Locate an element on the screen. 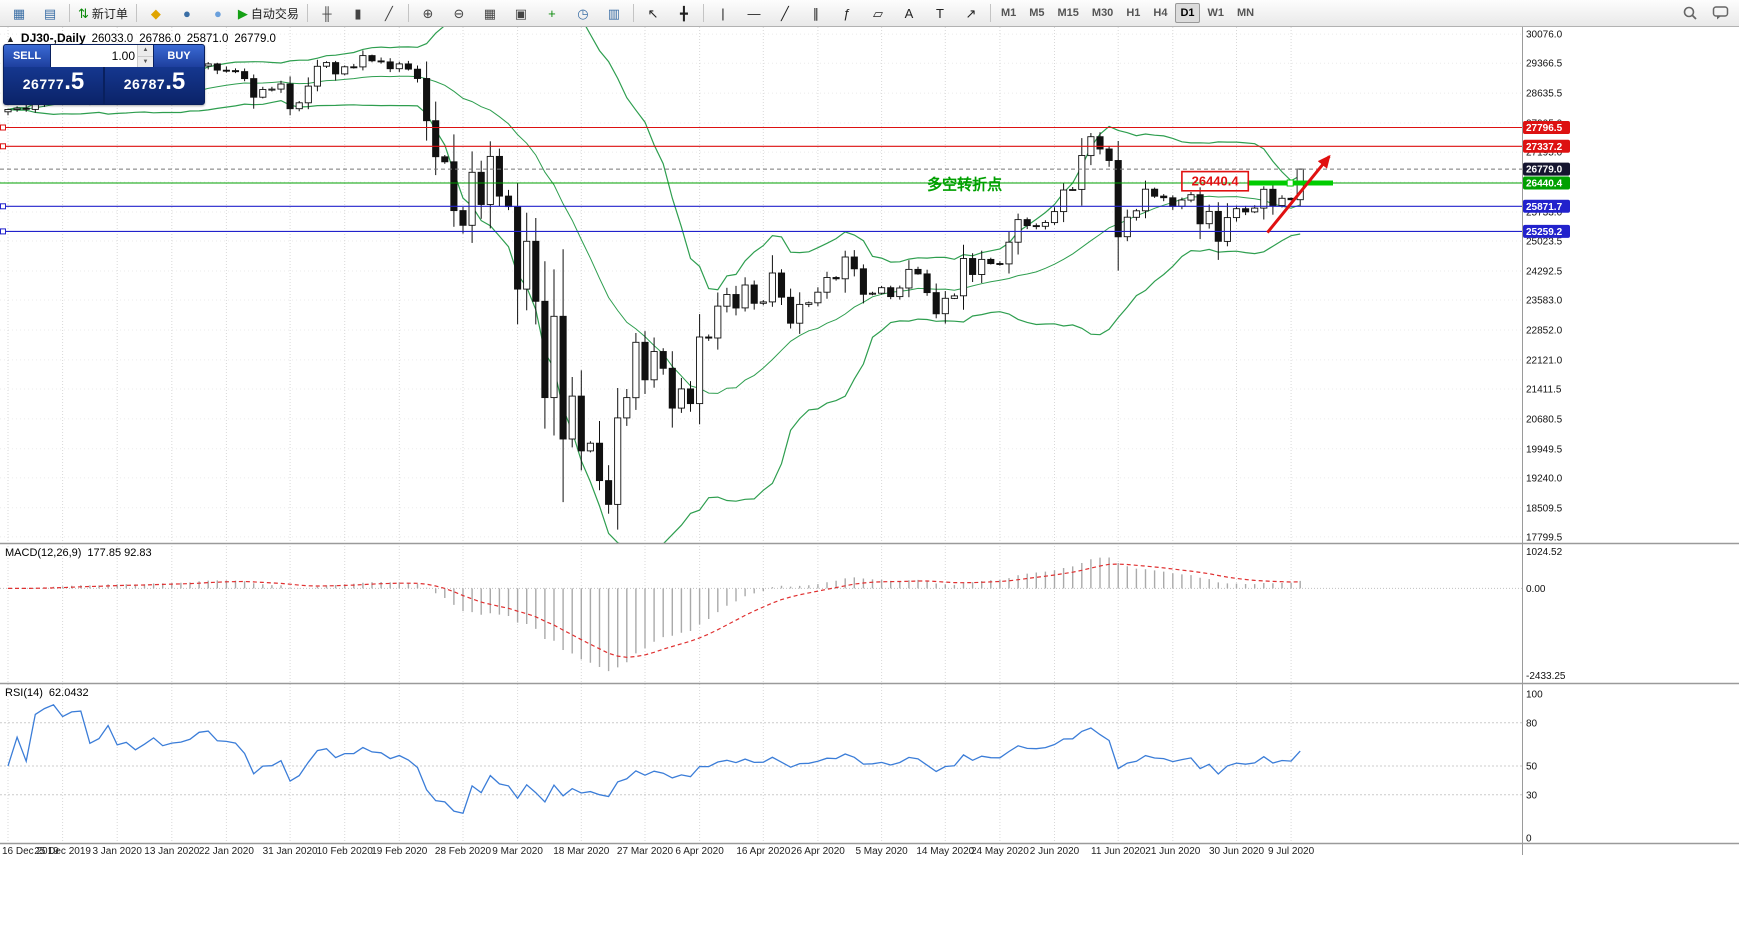 Image resolution: width=1739 pixels, height=950 pixels. timeframe-m5-button: M5 is located at coordinates (1037, 13).